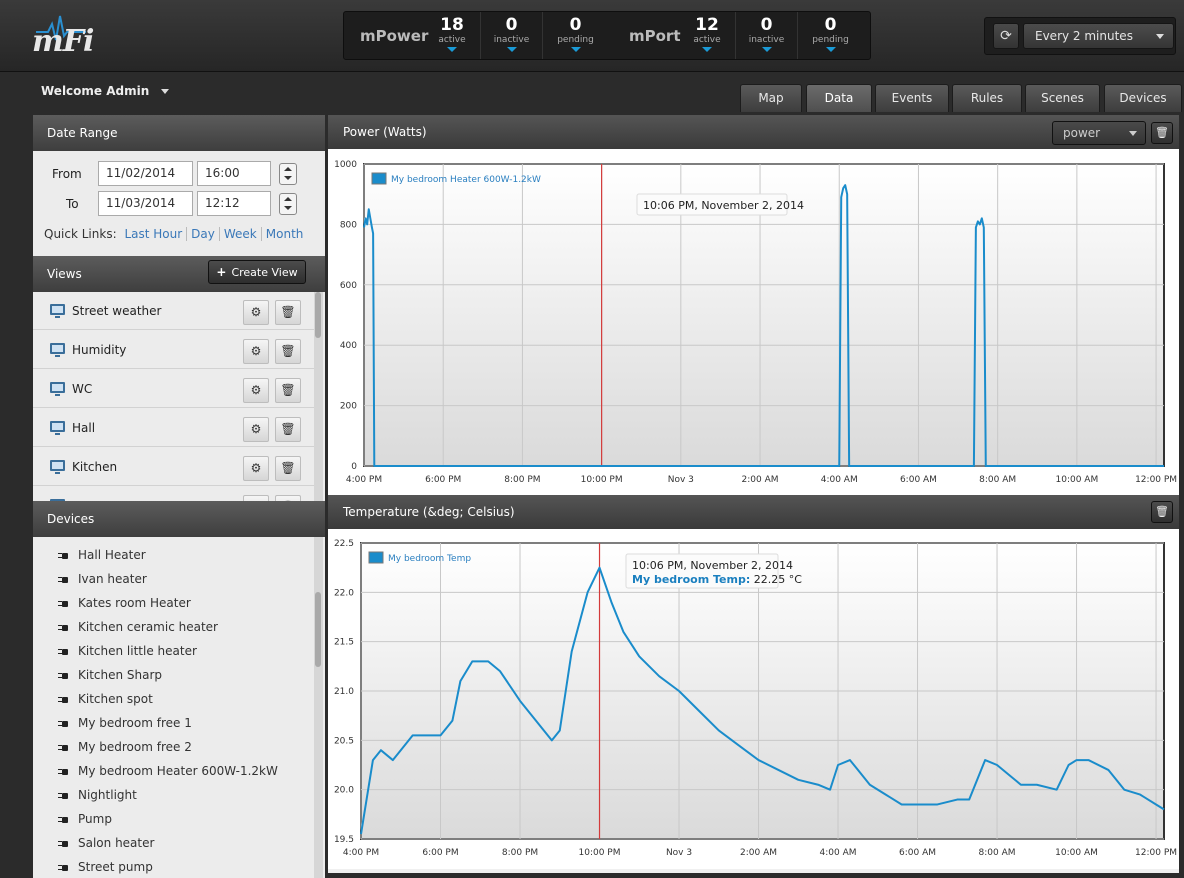 The height and width of the screenshot is (878, 1184). I want to click on mpower-pending-stat: 0 pending, so click(575, 35).